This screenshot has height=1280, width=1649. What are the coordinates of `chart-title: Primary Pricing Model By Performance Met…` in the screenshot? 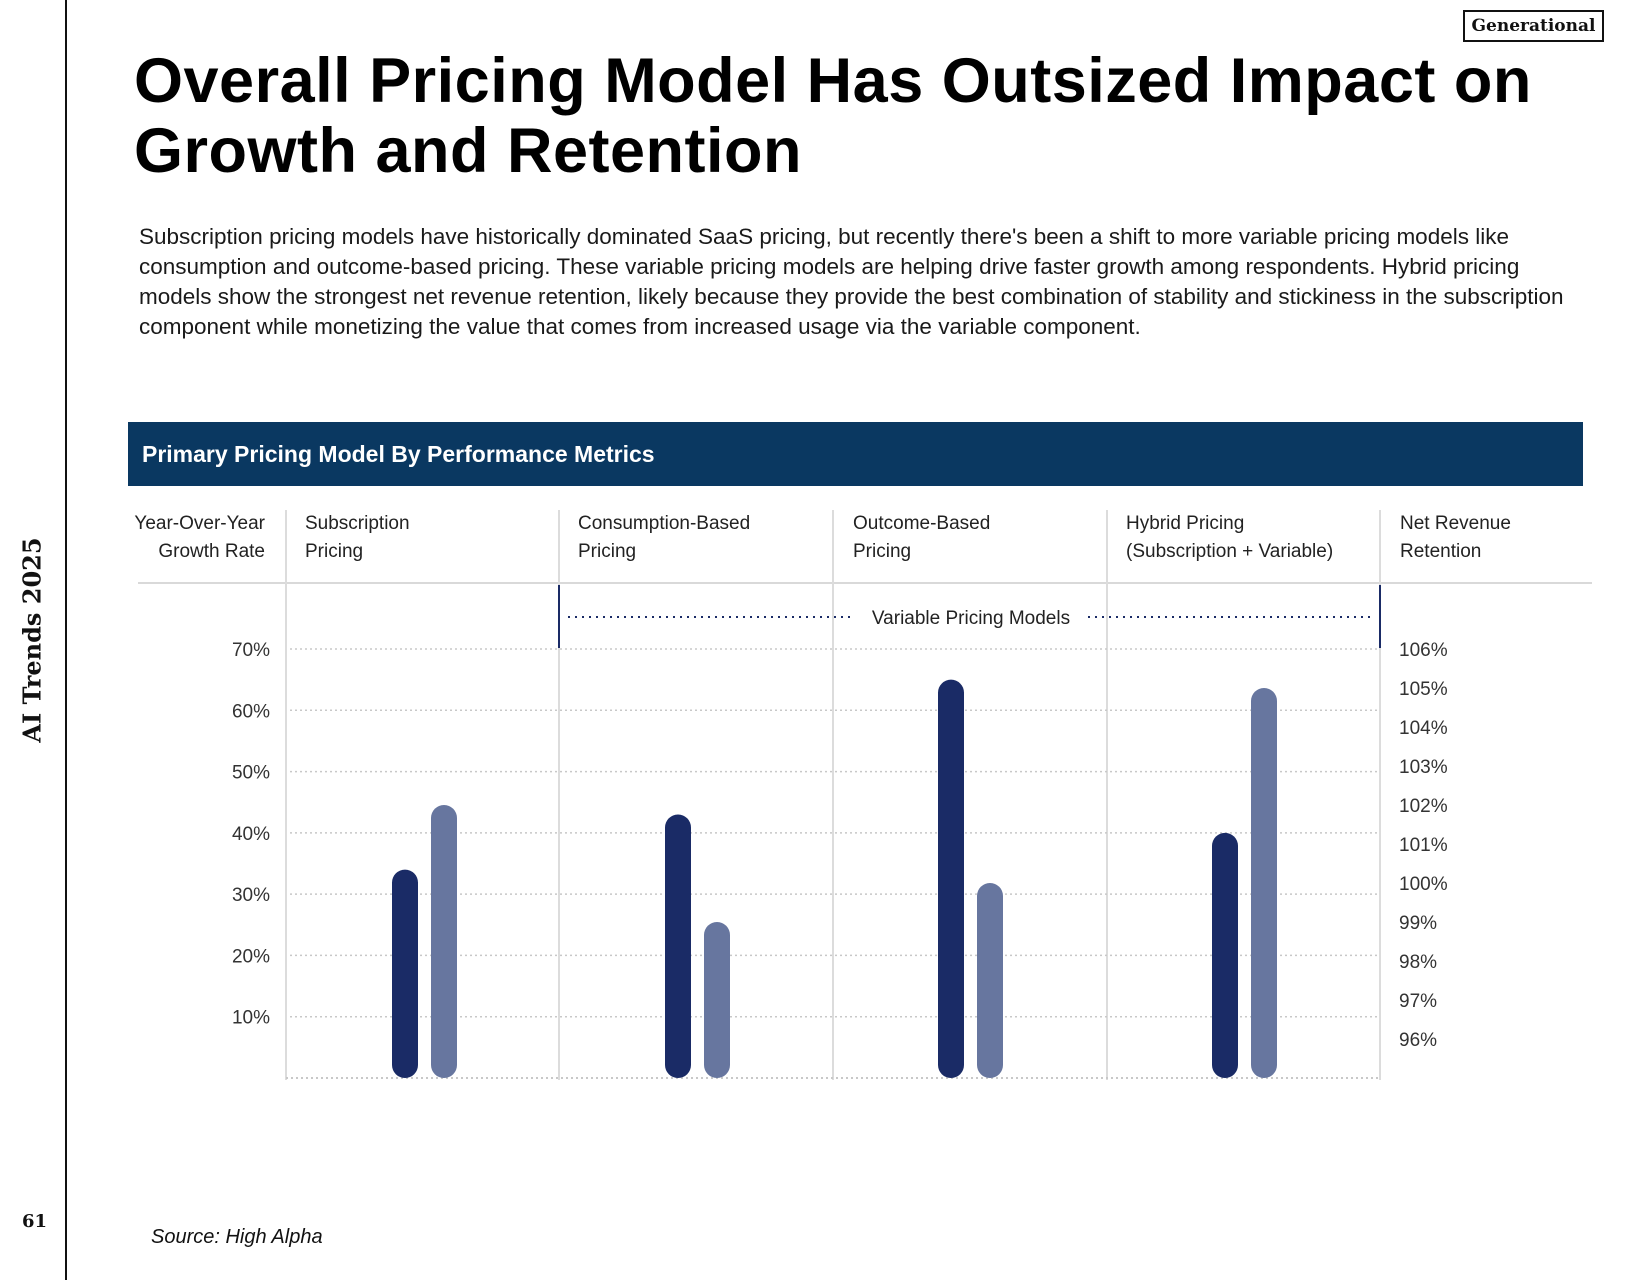 It's located at (855, 454).